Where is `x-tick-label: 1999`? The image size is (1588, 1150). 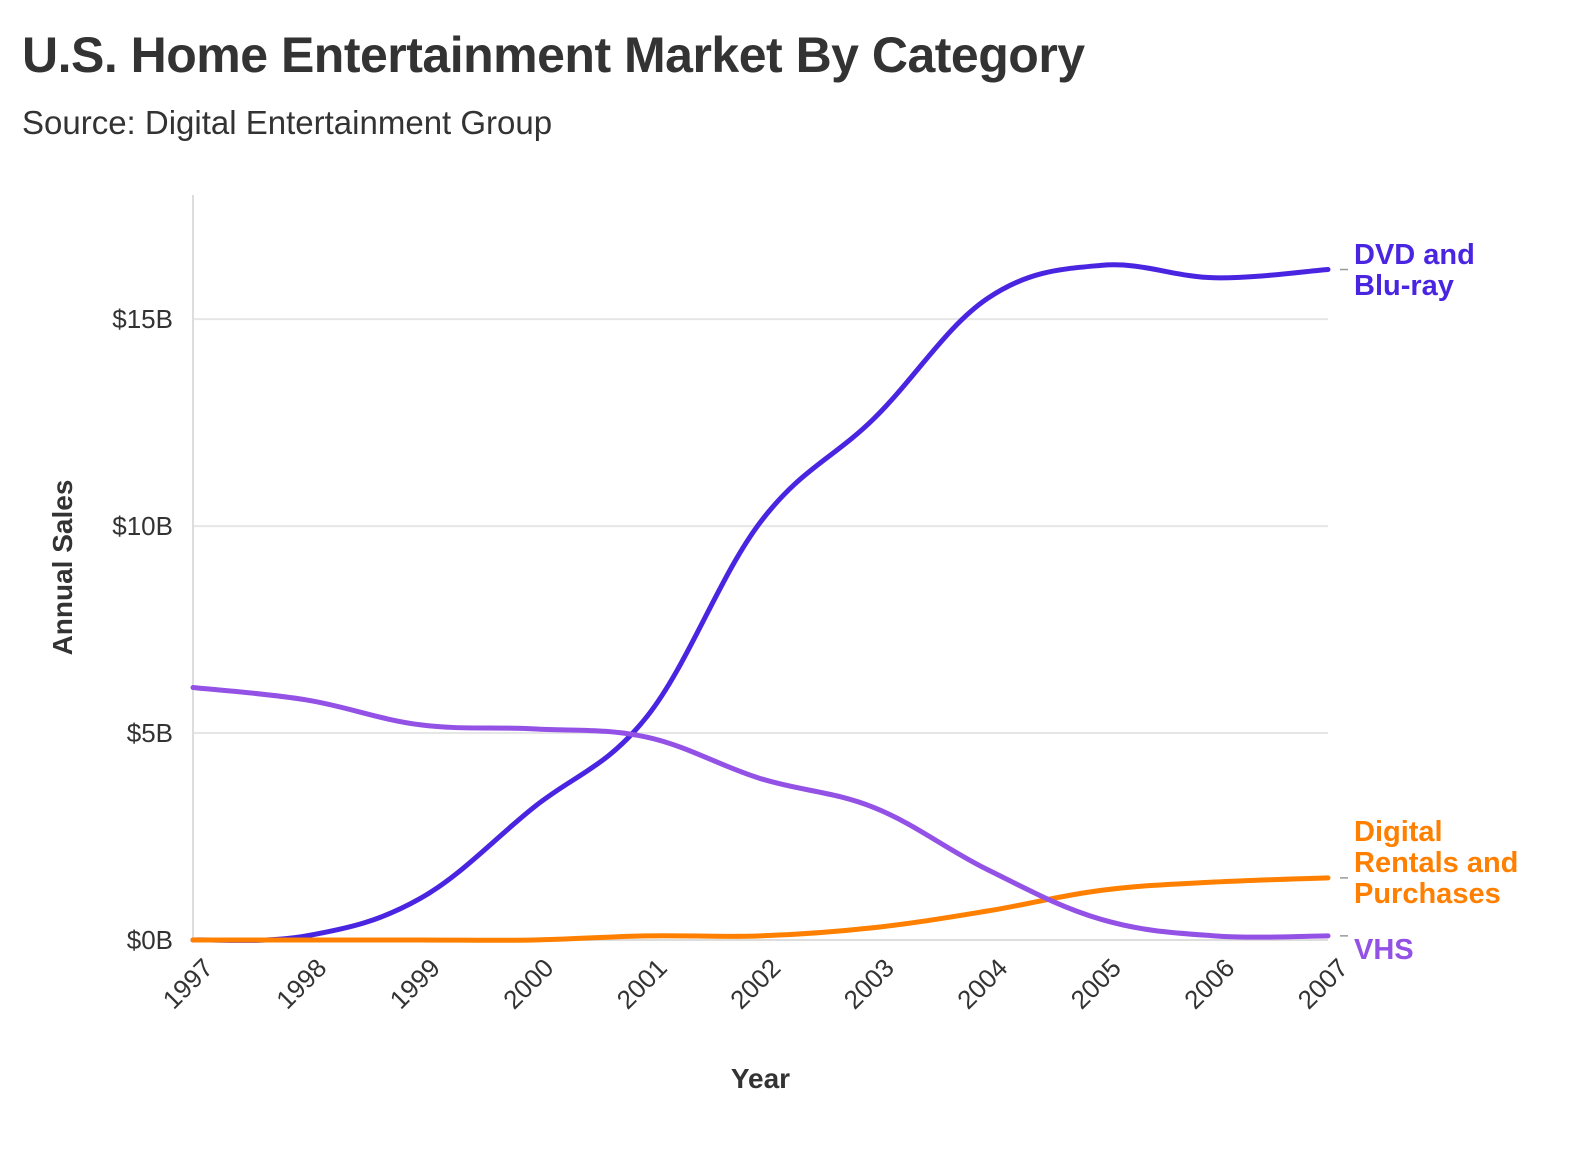
x-tick-label: 1999 is located at coordinates (415, 984).